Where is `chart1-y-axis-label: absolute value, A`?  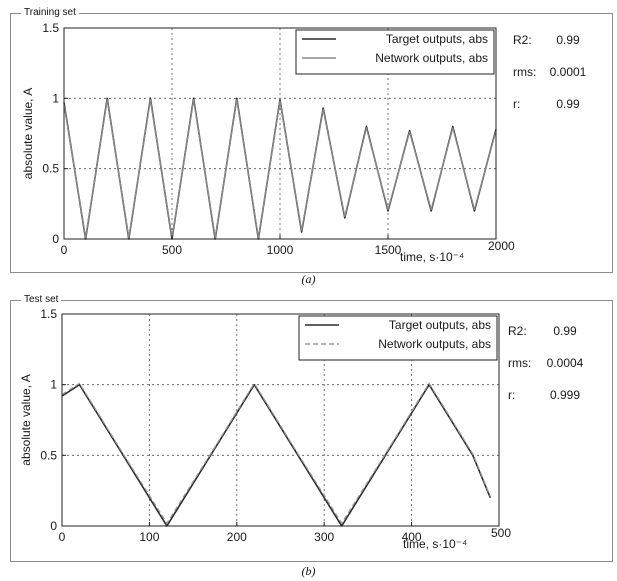 chart1-y-axis-label: absolute value, A is located at coordinates (28, 133).